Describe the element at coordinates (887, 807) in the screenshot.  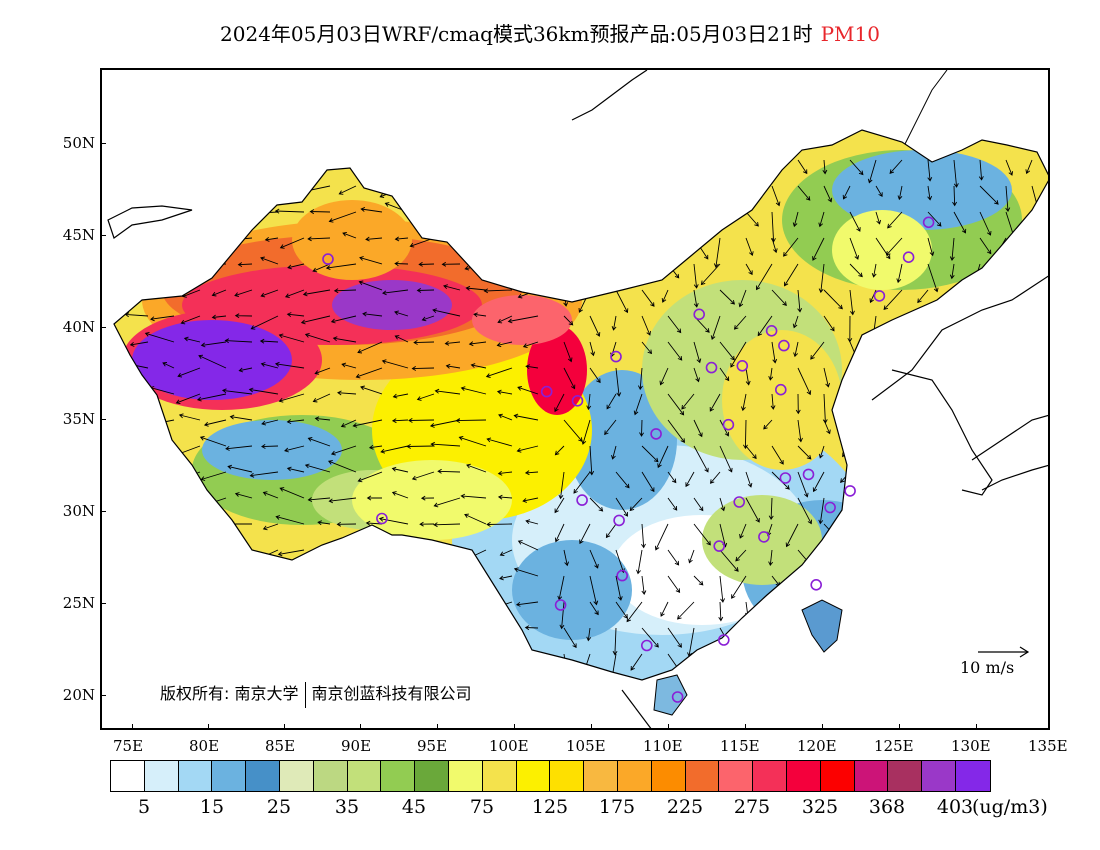
I see `legend-label: 368` at that location.